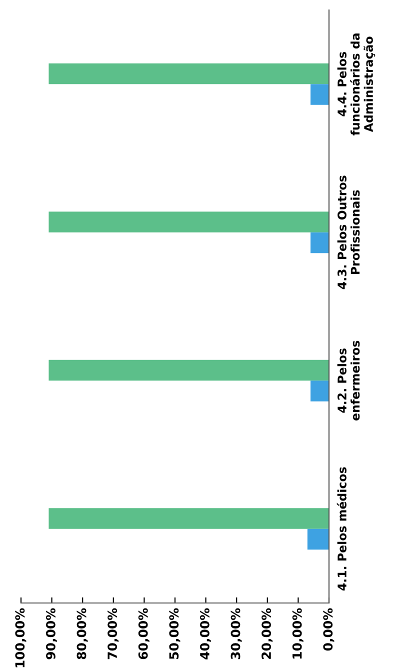 The image size is (405, 671). Describe the element at coordinates (20, 638) in the screenshot. I see `x-tick-label: 100,00%` at that location.